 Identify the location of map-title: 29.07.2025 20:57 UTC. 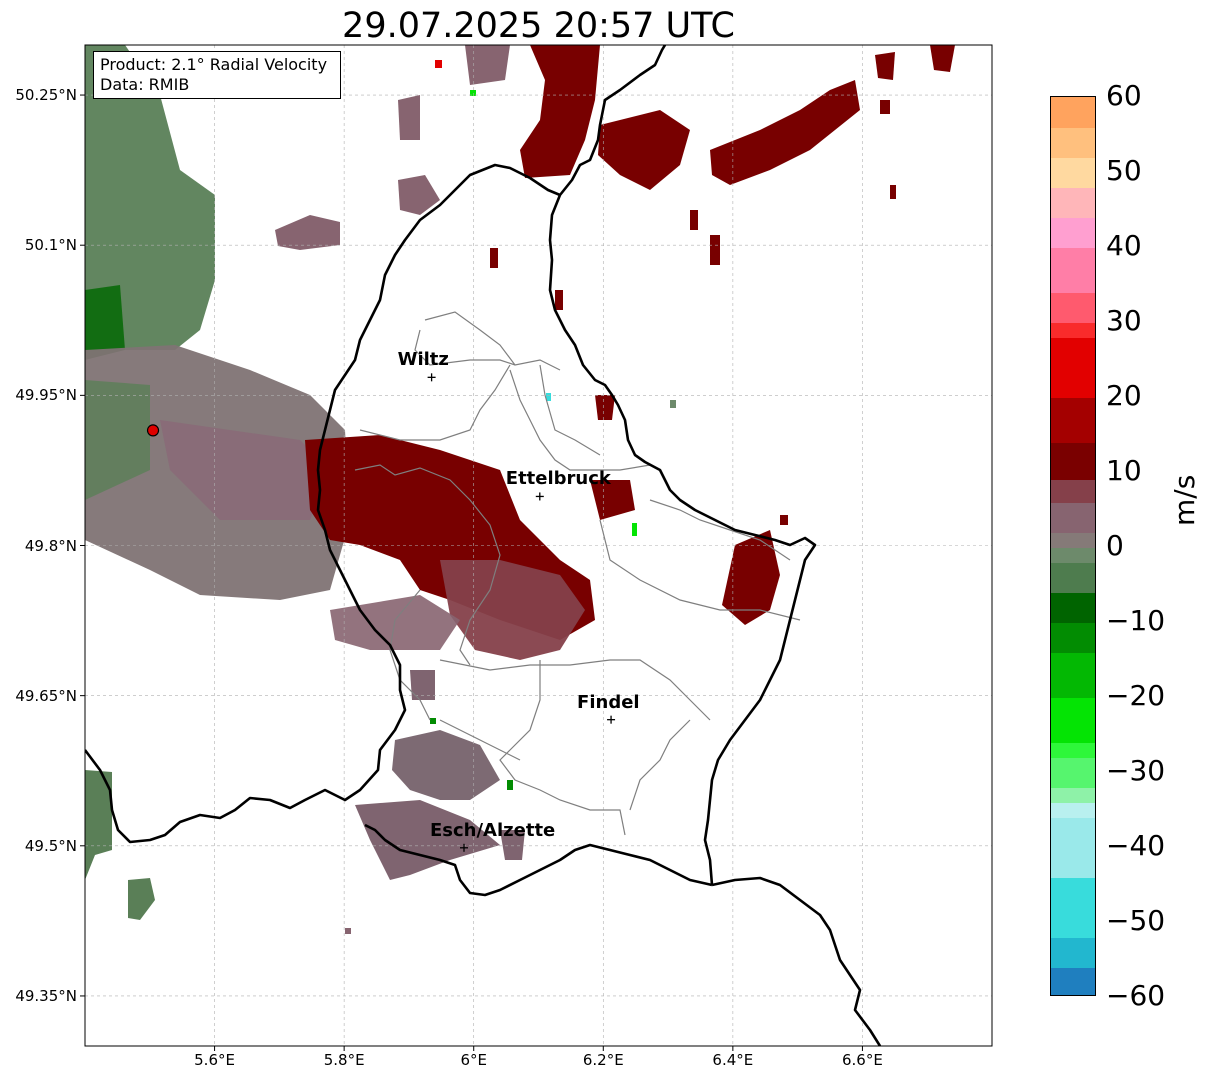
(538, 26).